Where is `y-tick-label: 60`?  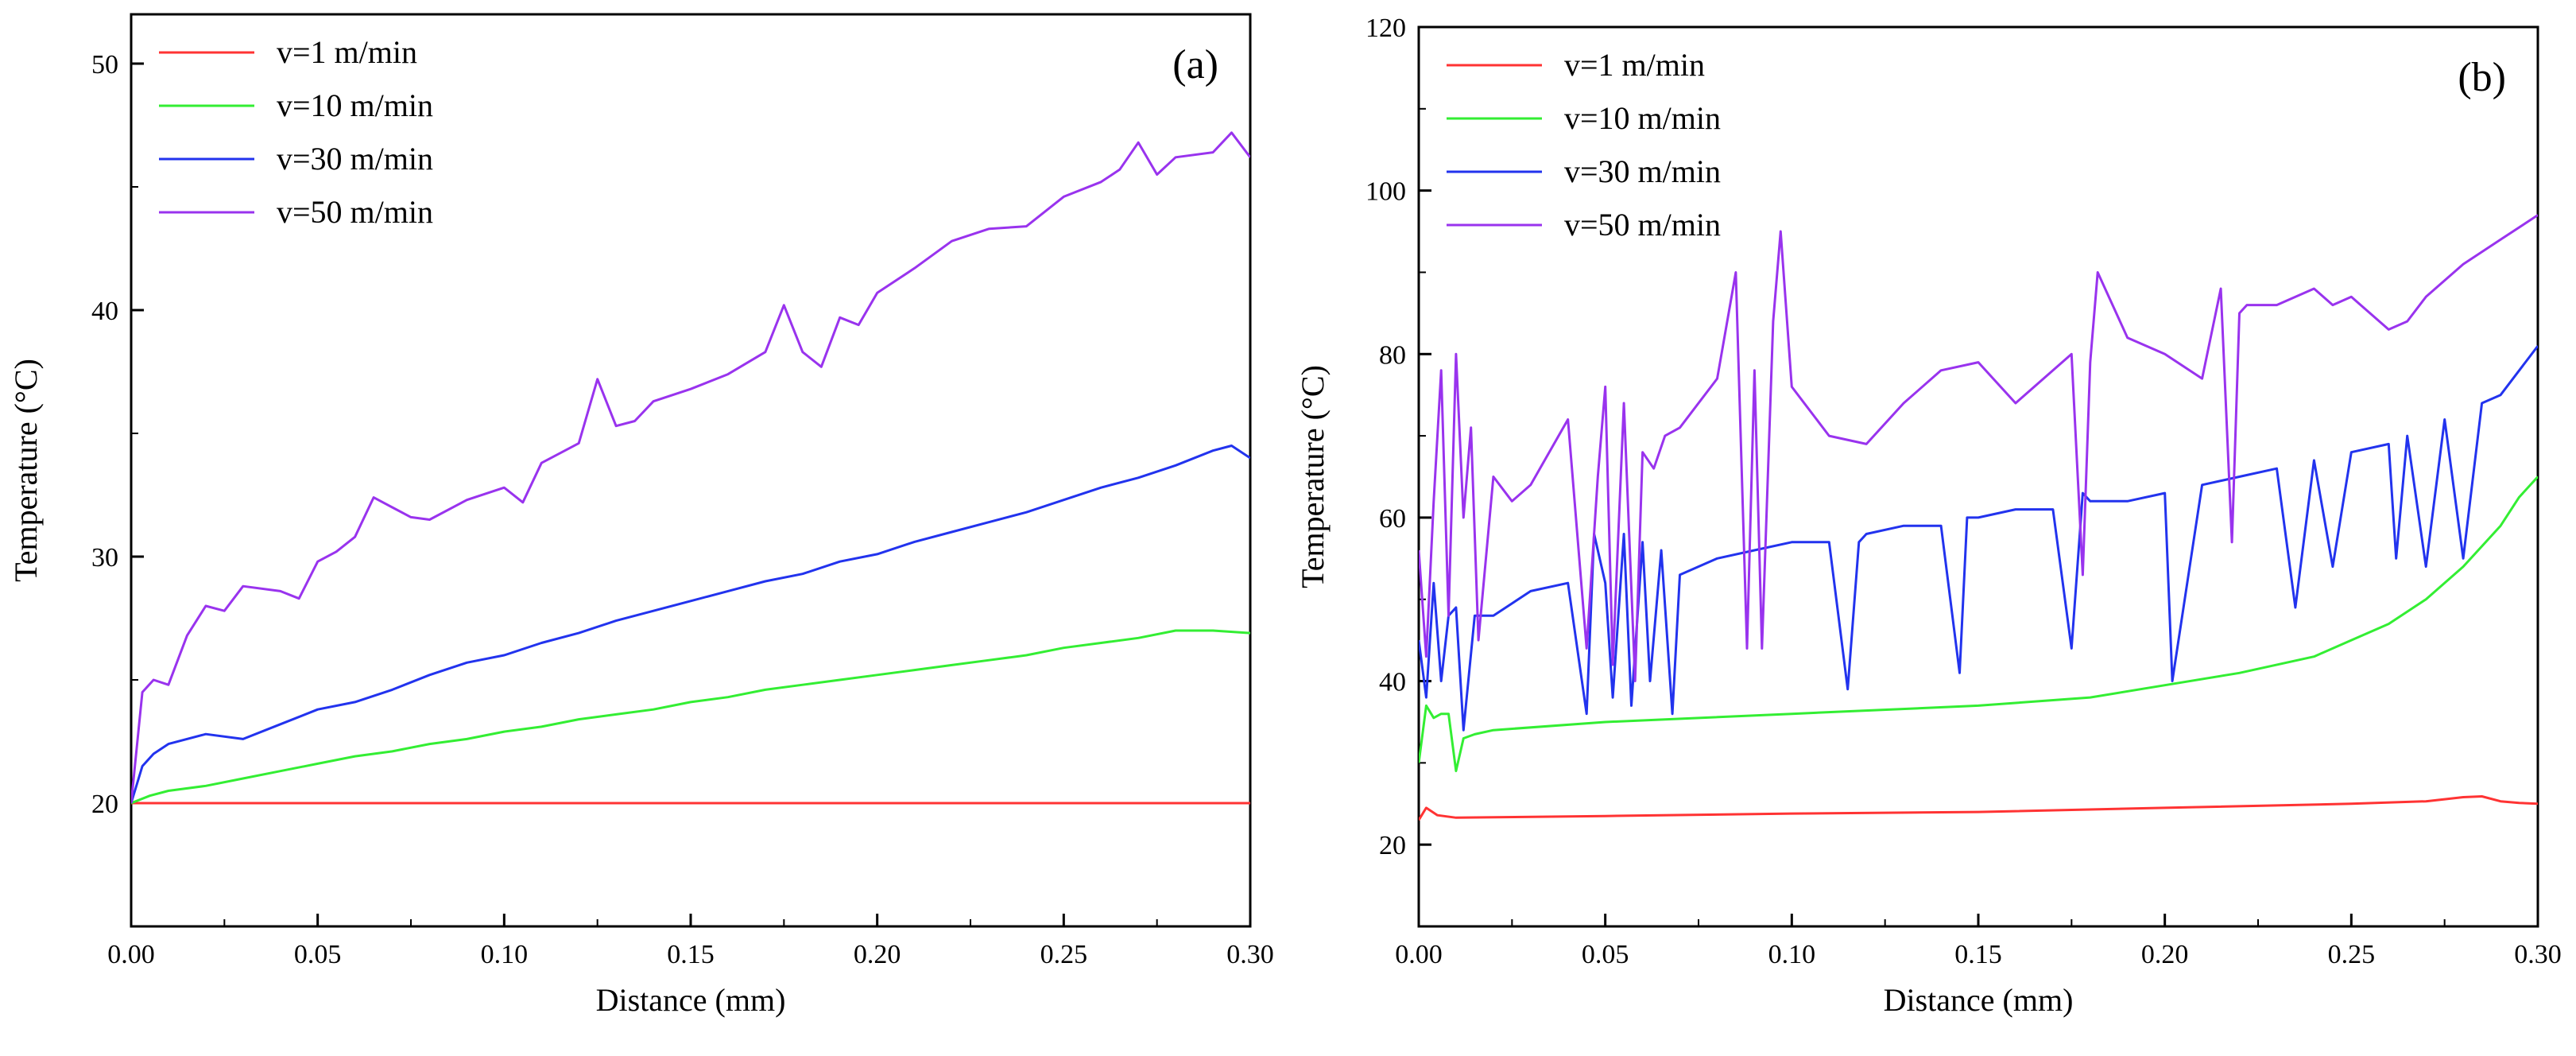 y-tick-label: 60 is located at coordinates (1392, 519).